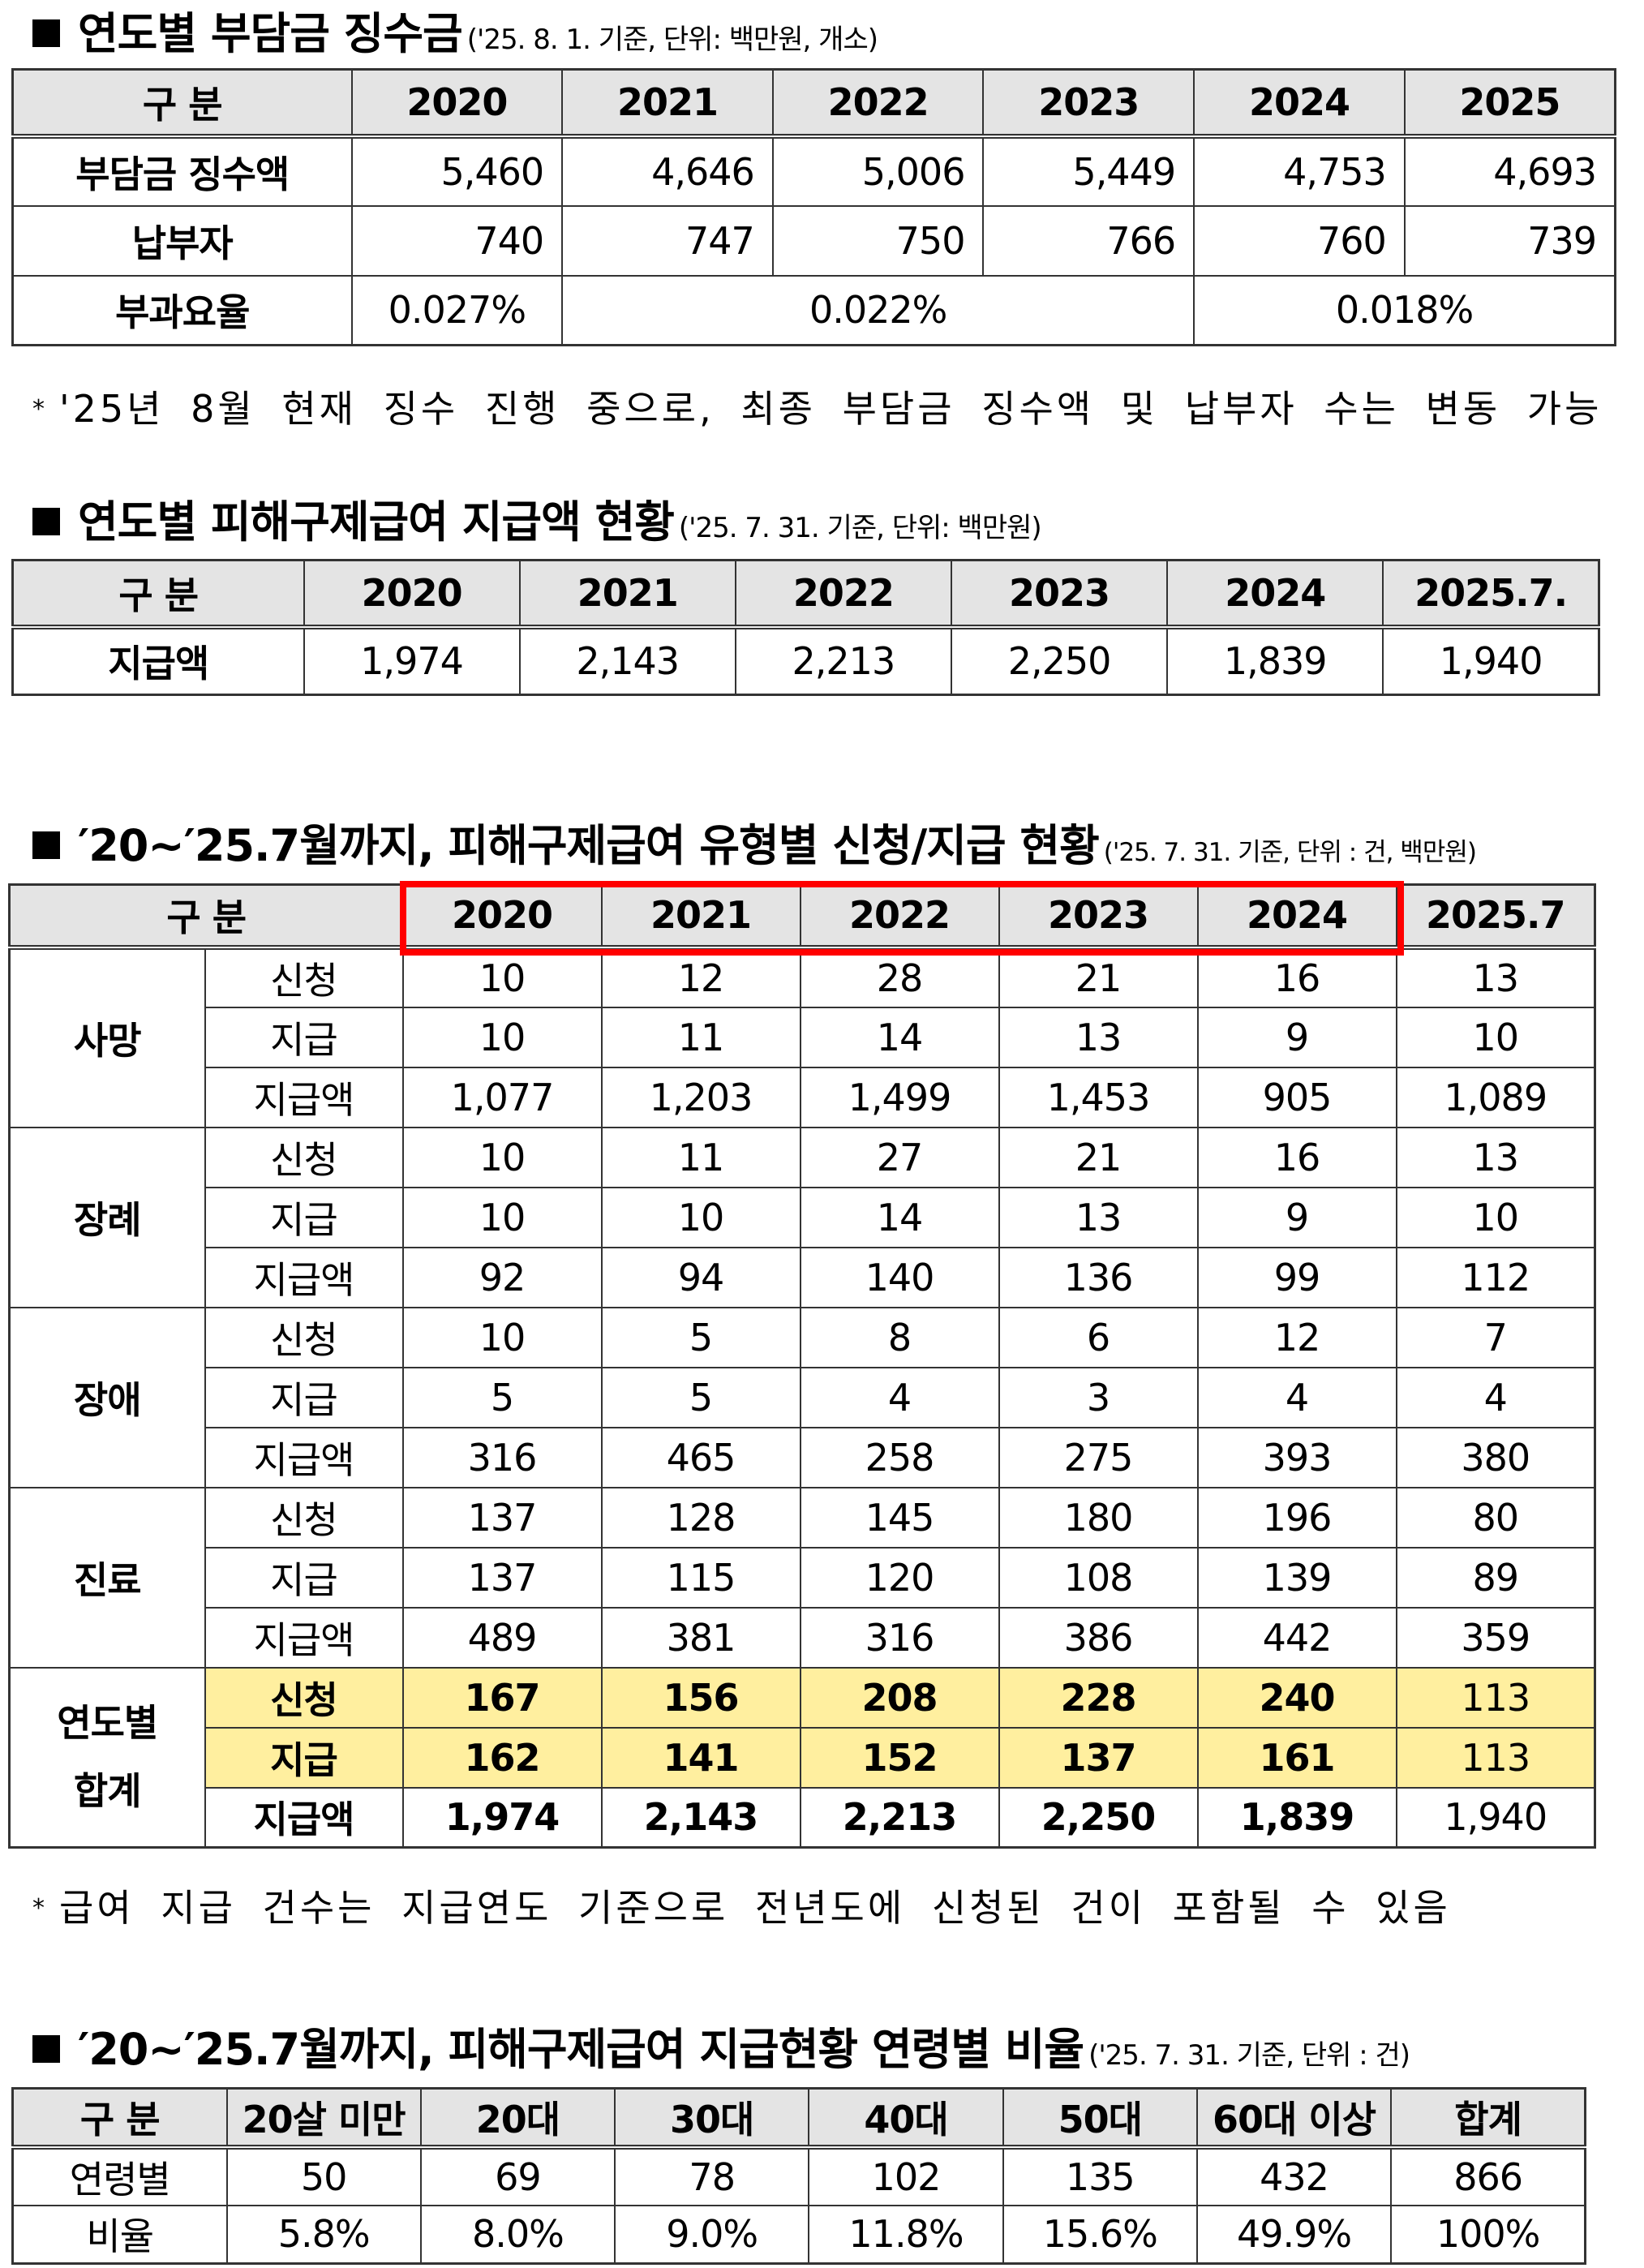 This screenshot has height=2268, width=1644. Describe the element at coordinates (107, 1217) in the screenshot. I see `group-label-funeral: 장례` at that location.